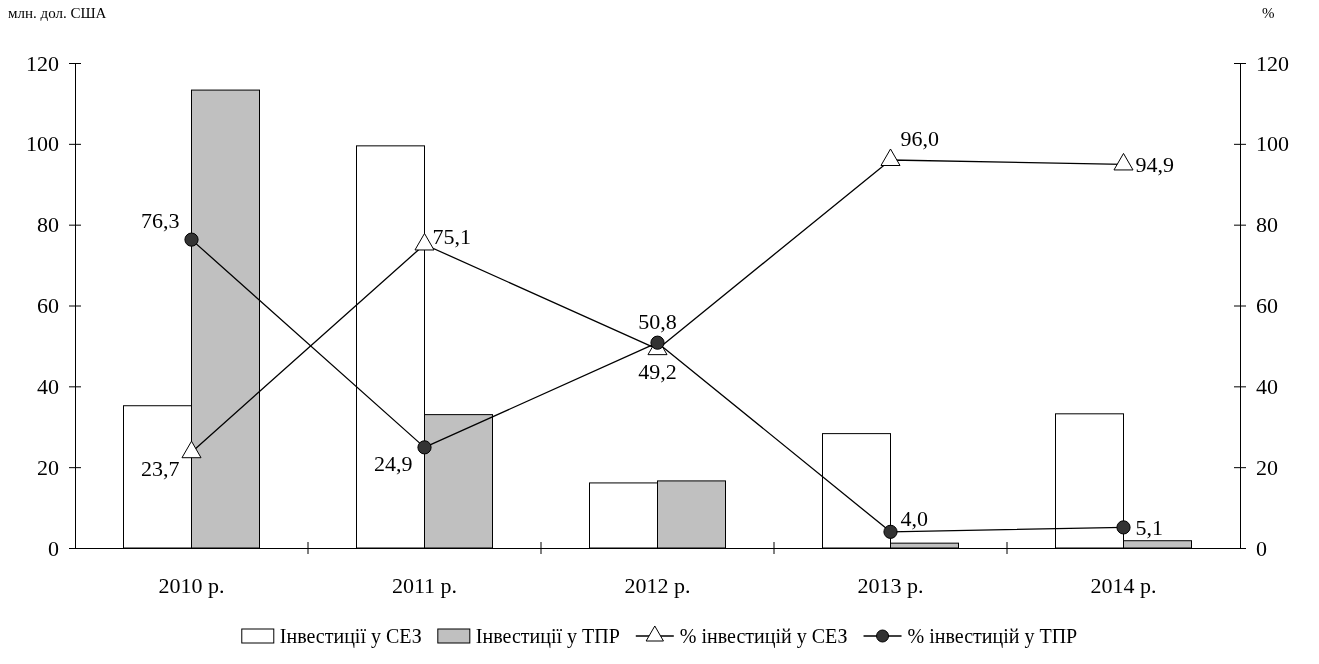 The height and width of the screenshot is (664, 1319). Describe the element at coordinates (48, 225) in the screenshot. I see `y-tick-label: 80` at that location.